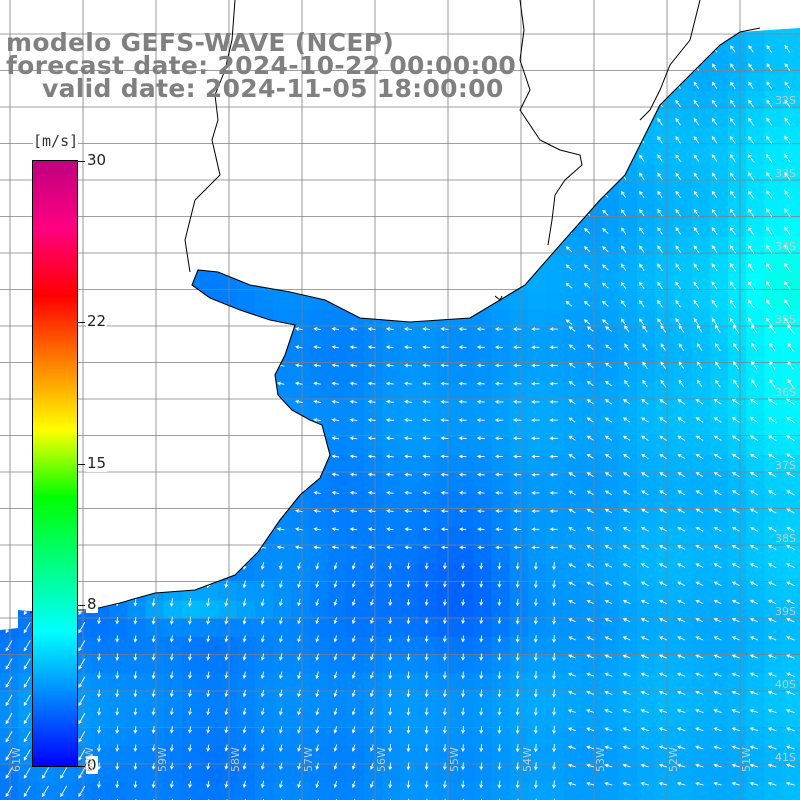 This screenshot has height=800, width=800. Describe the element at coordinates (92, 603) in the screenshot. I see `colorbar-tick-label: 8` at that location.